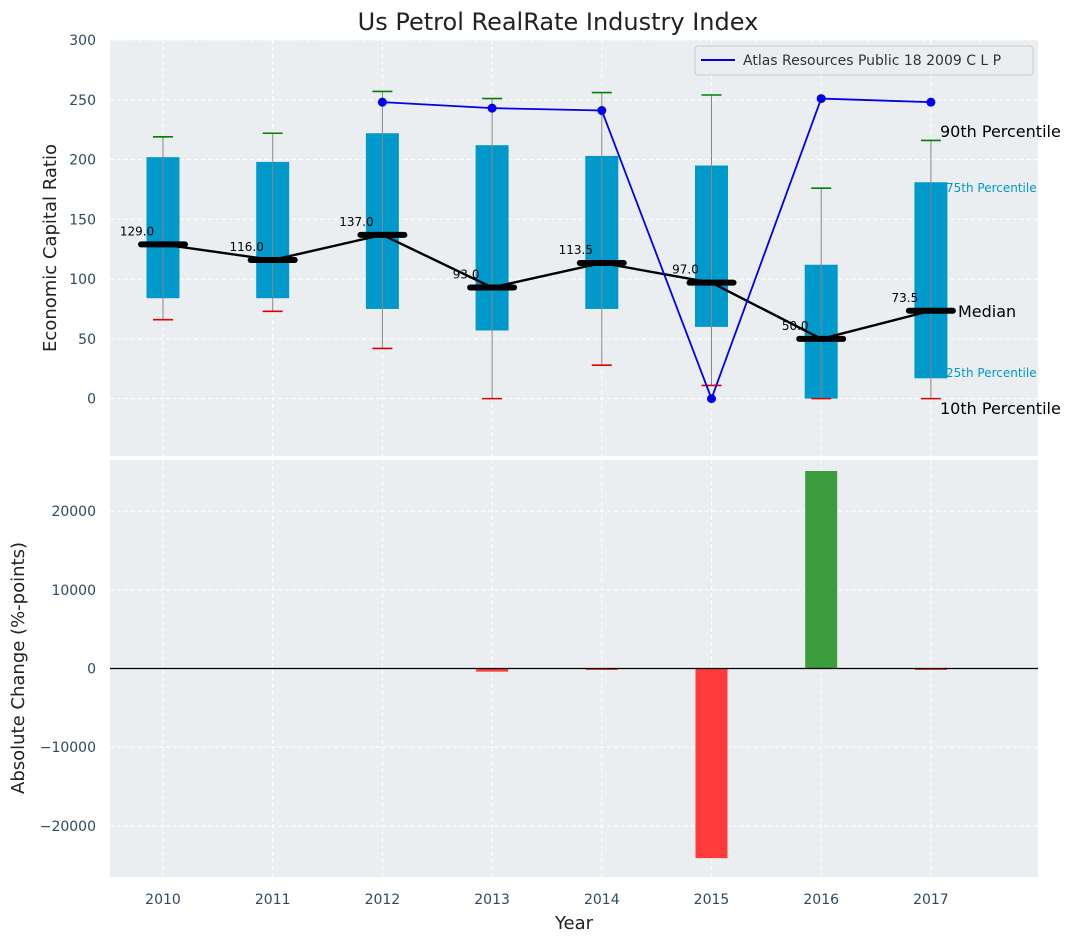 The image size is (1076, 942). I want to click on top-y-tick-label: 150, so click(82, 220).